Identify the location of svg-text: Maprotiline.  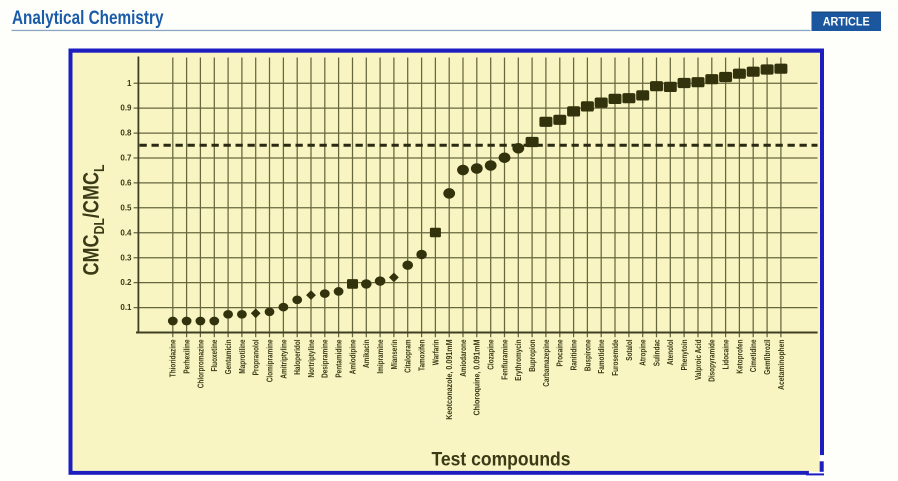
(242, 356).